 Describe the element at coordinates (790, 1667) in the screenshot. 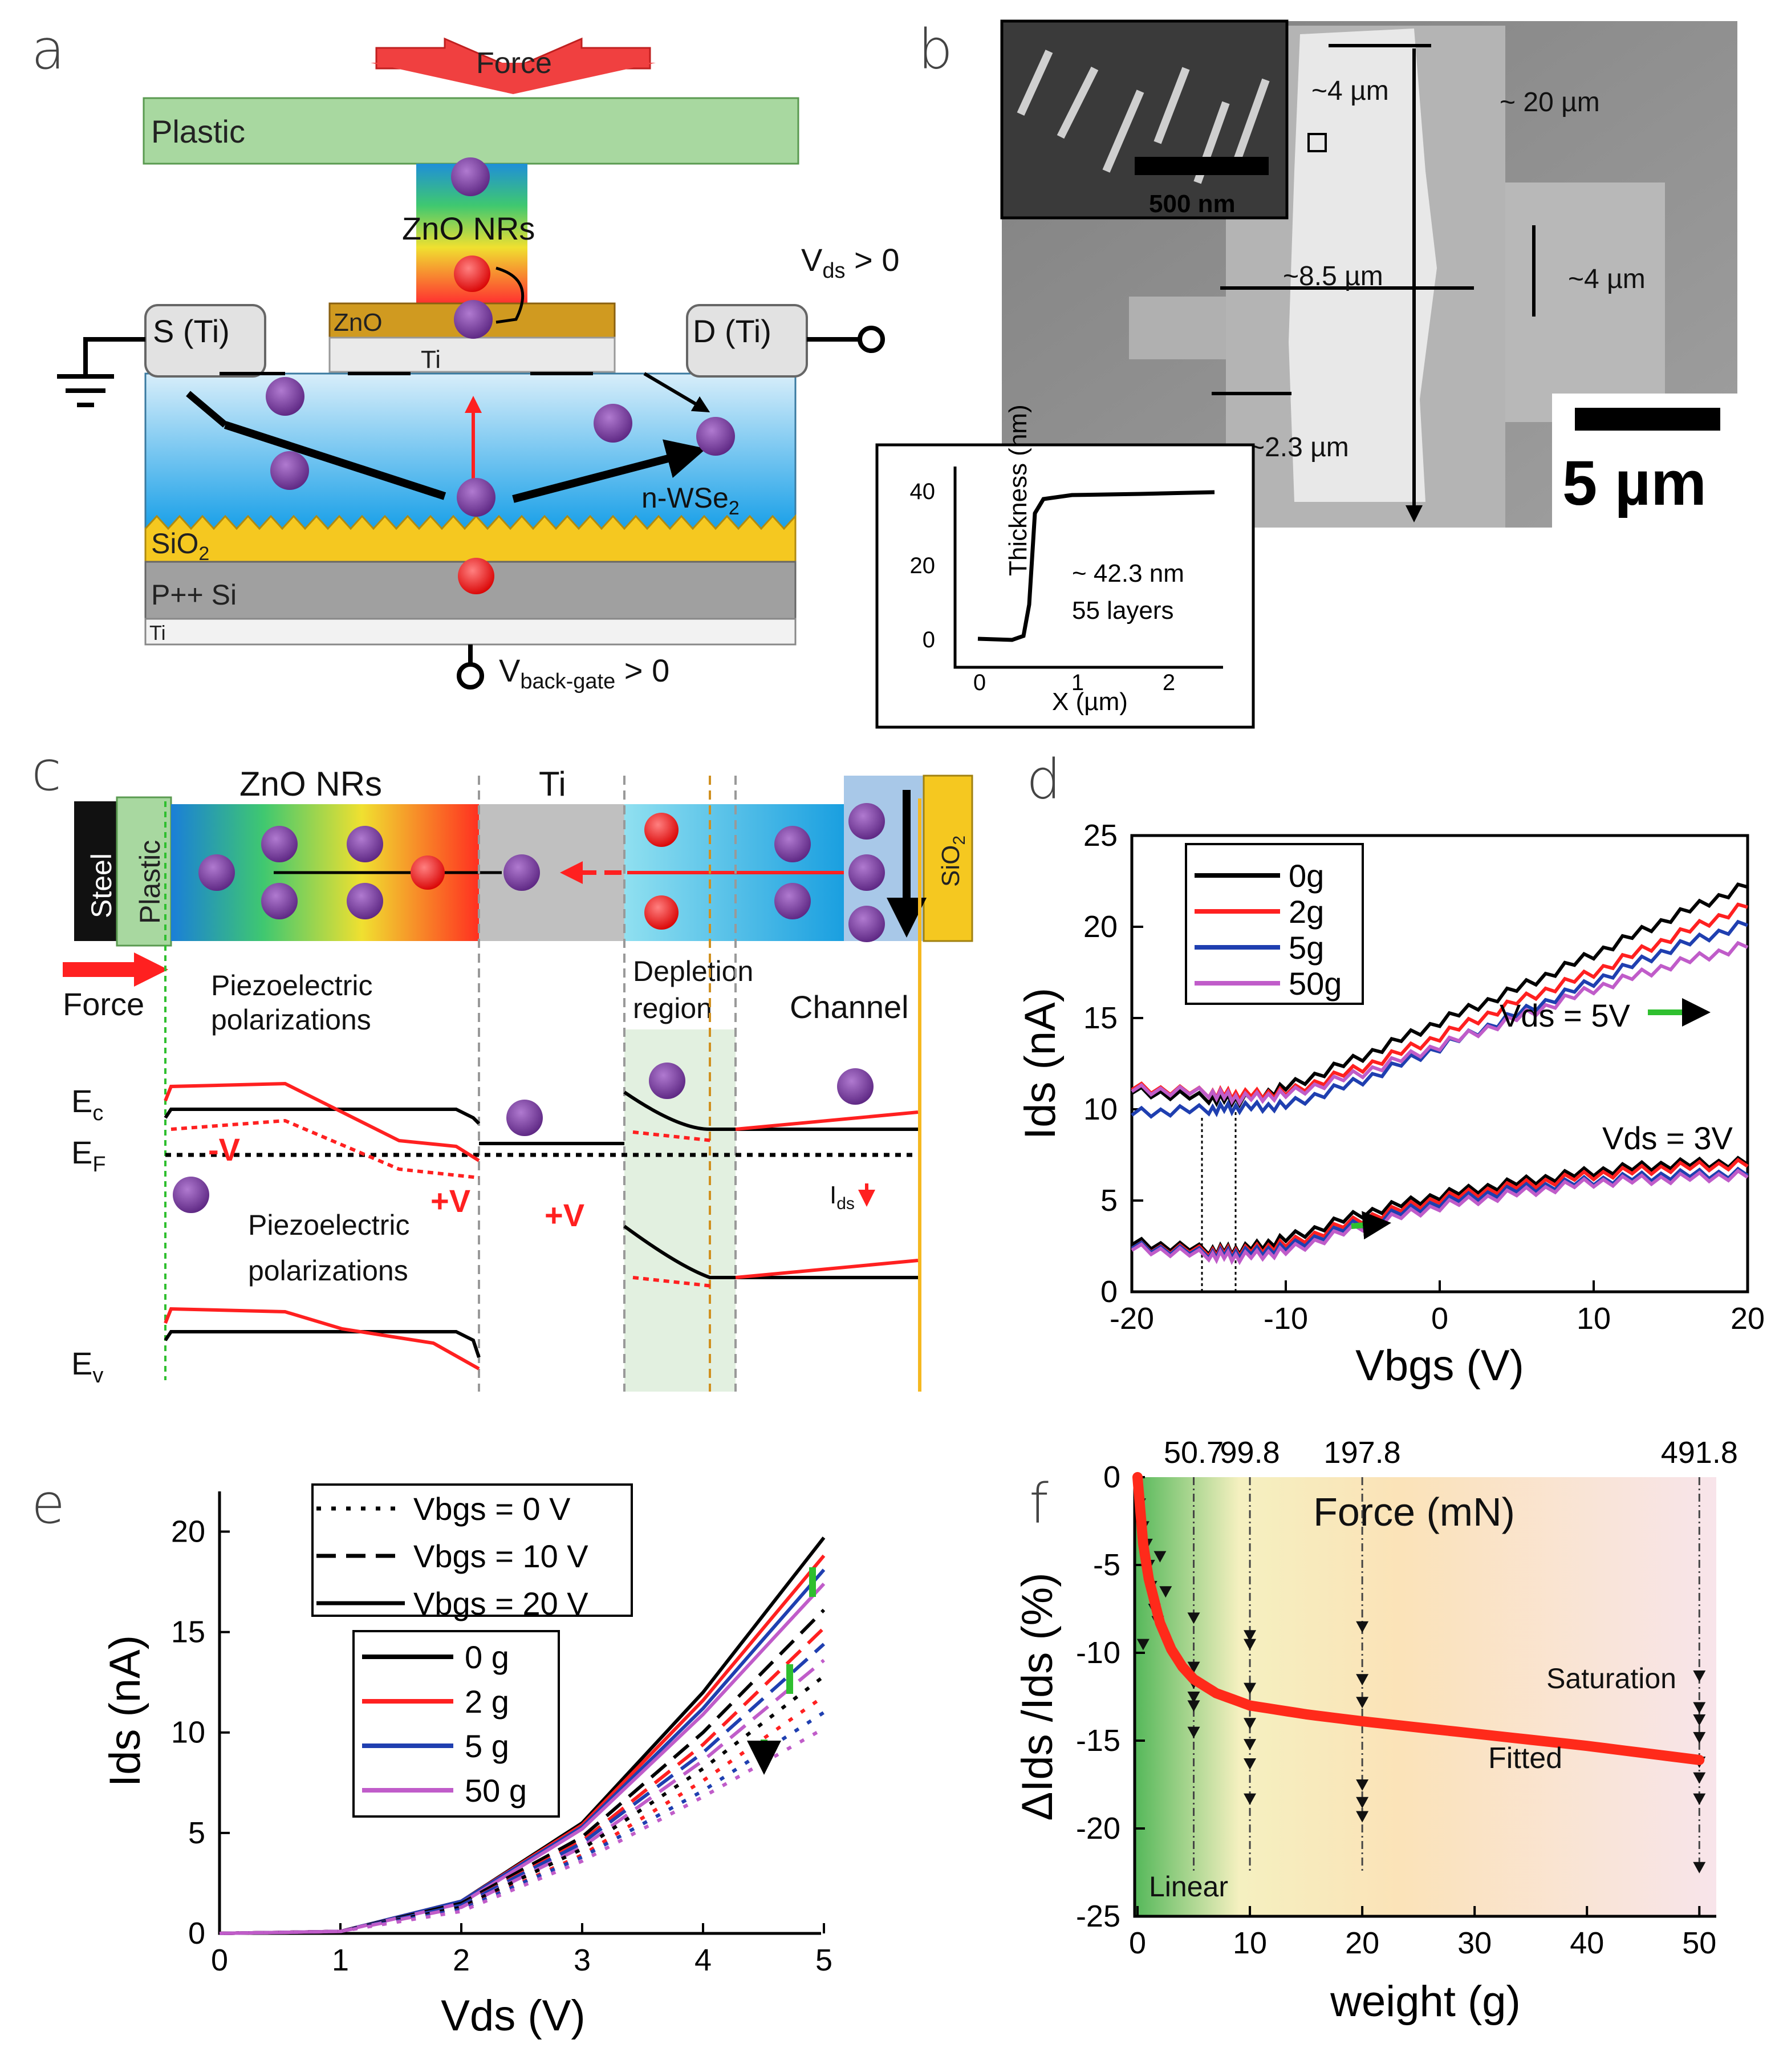

I see `decrease-arrow` at that location.